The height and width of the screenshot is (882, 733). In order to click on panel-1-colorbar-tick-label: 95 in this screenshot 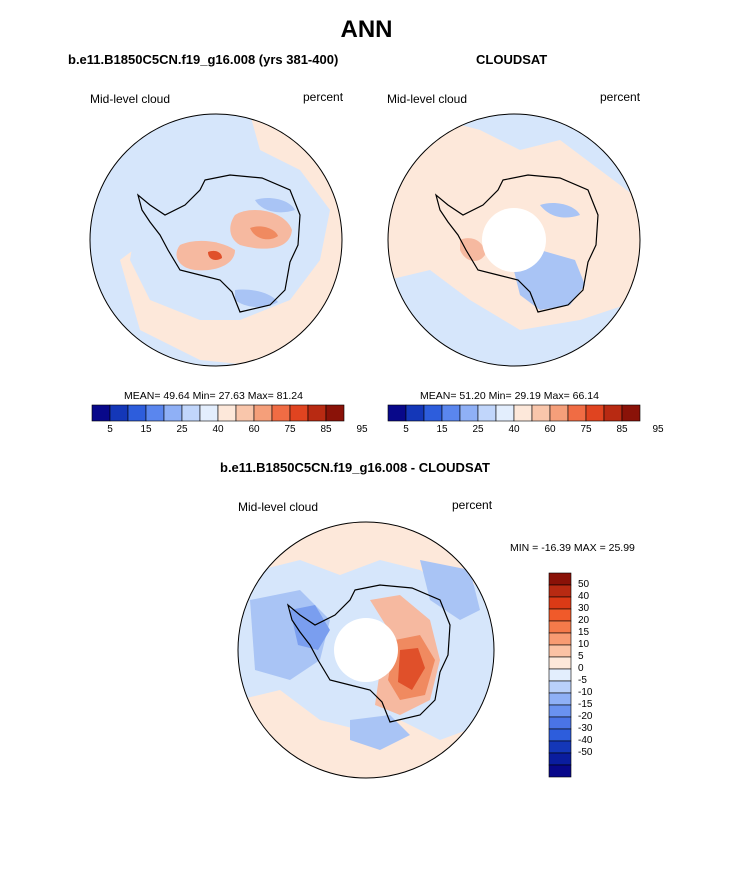, I will do `click(362, 429)`.